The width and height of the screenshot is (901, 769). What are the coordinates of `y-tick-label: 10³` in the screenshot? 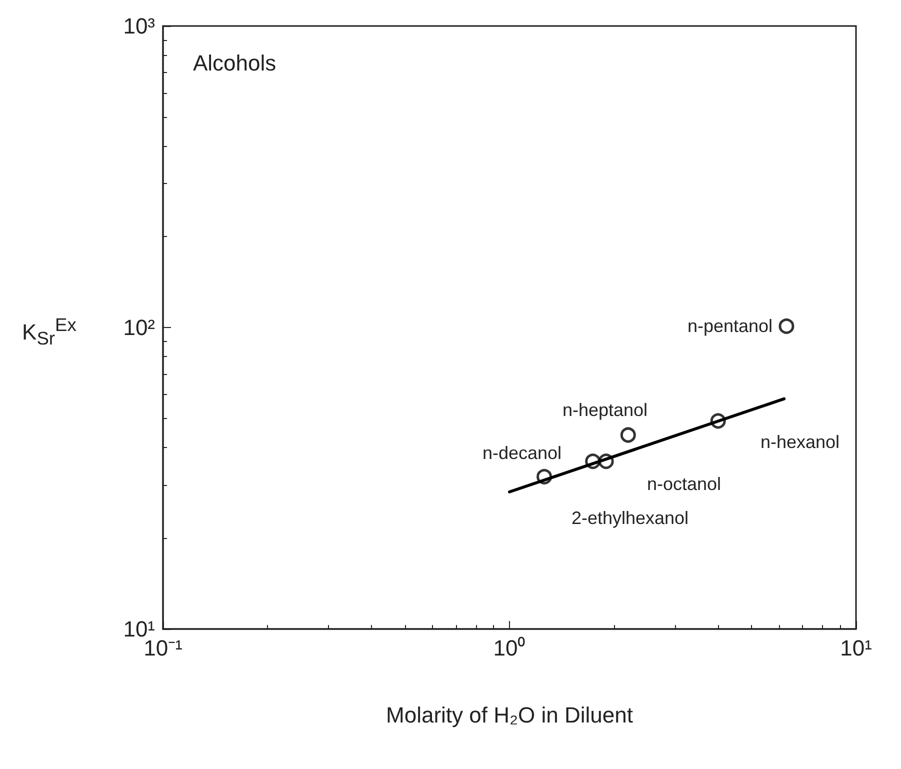 It's located at (139, 26).